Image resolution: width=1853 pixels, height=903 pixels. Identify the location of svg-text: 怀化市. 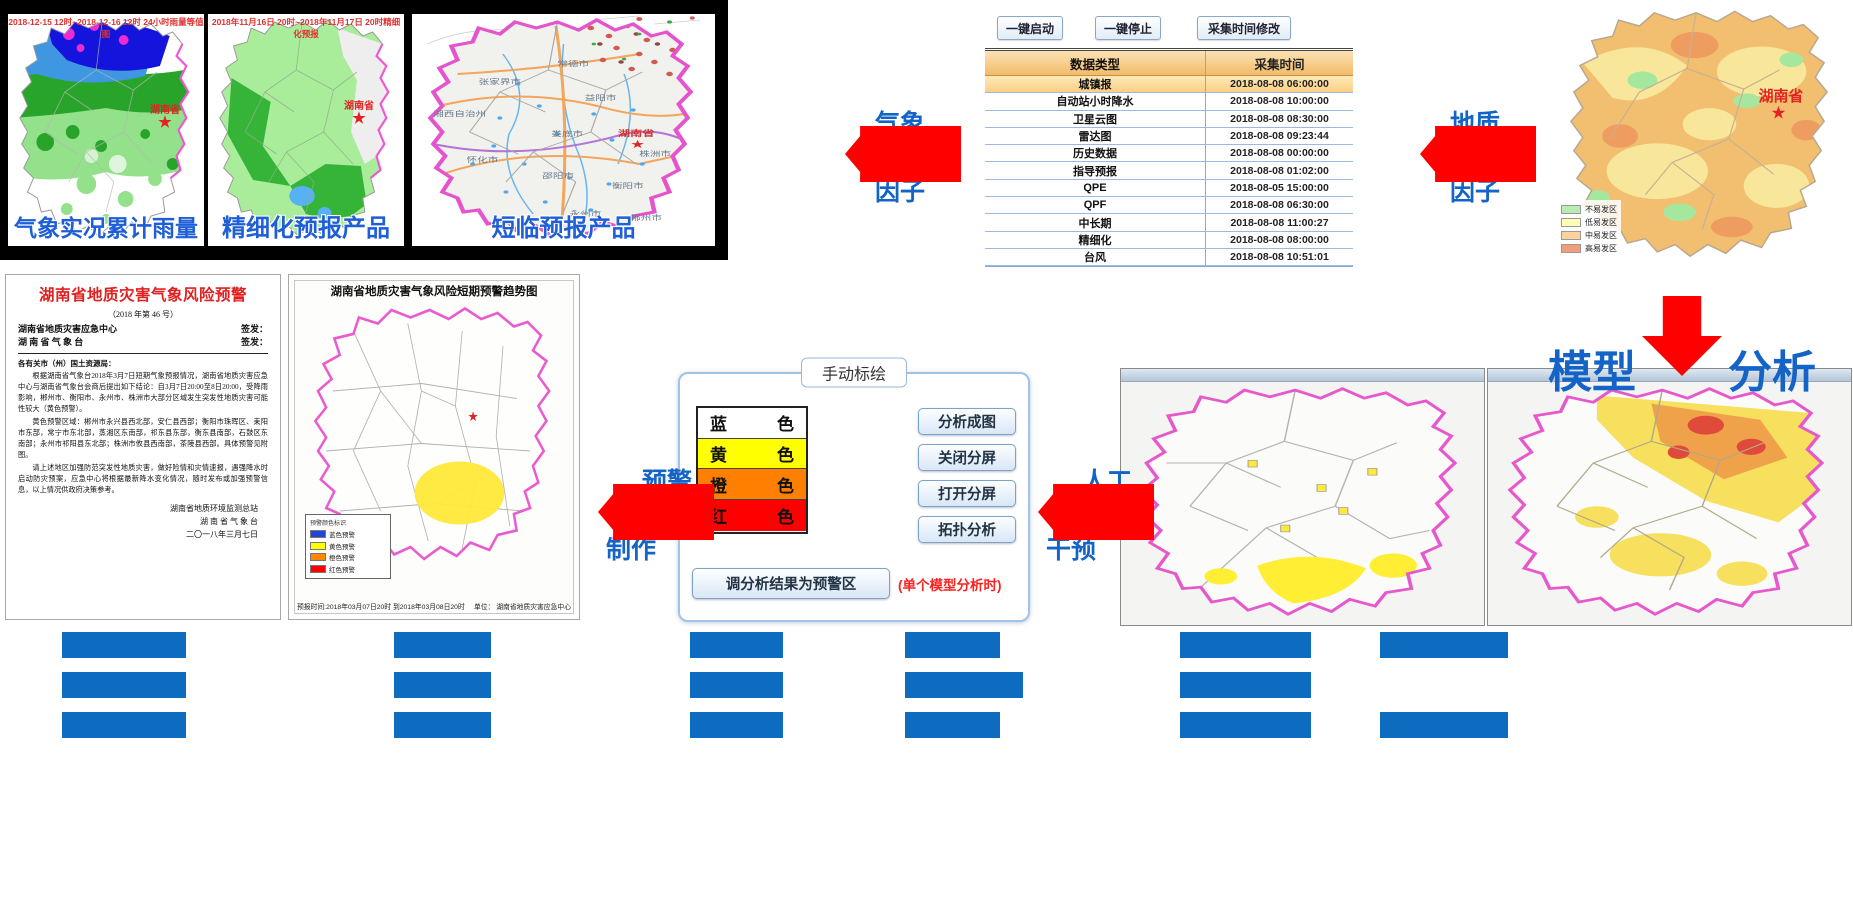
(483, 159).